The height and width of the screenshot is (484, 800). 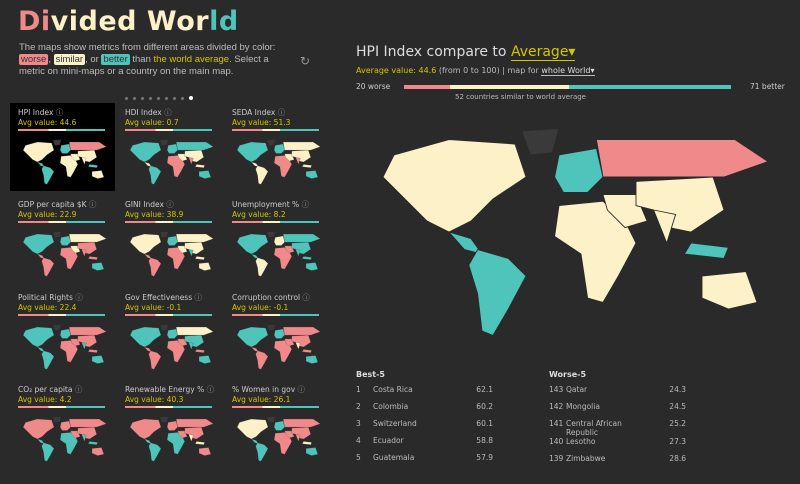 I want to click on mini-map-card: SEDA Index ⓘ Avg value: 51.3, so click(x=276, y=147).